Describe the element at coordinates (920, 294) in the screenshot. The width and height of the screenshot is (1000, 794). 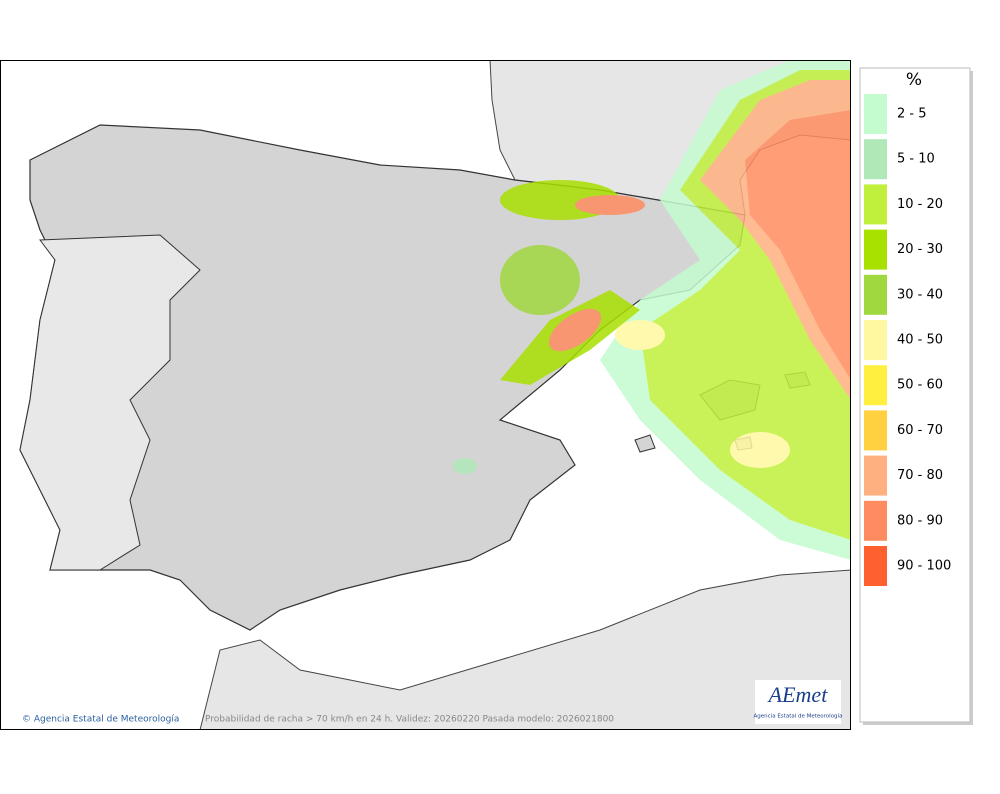
I see `legend-label: 30 - 40` at that location.